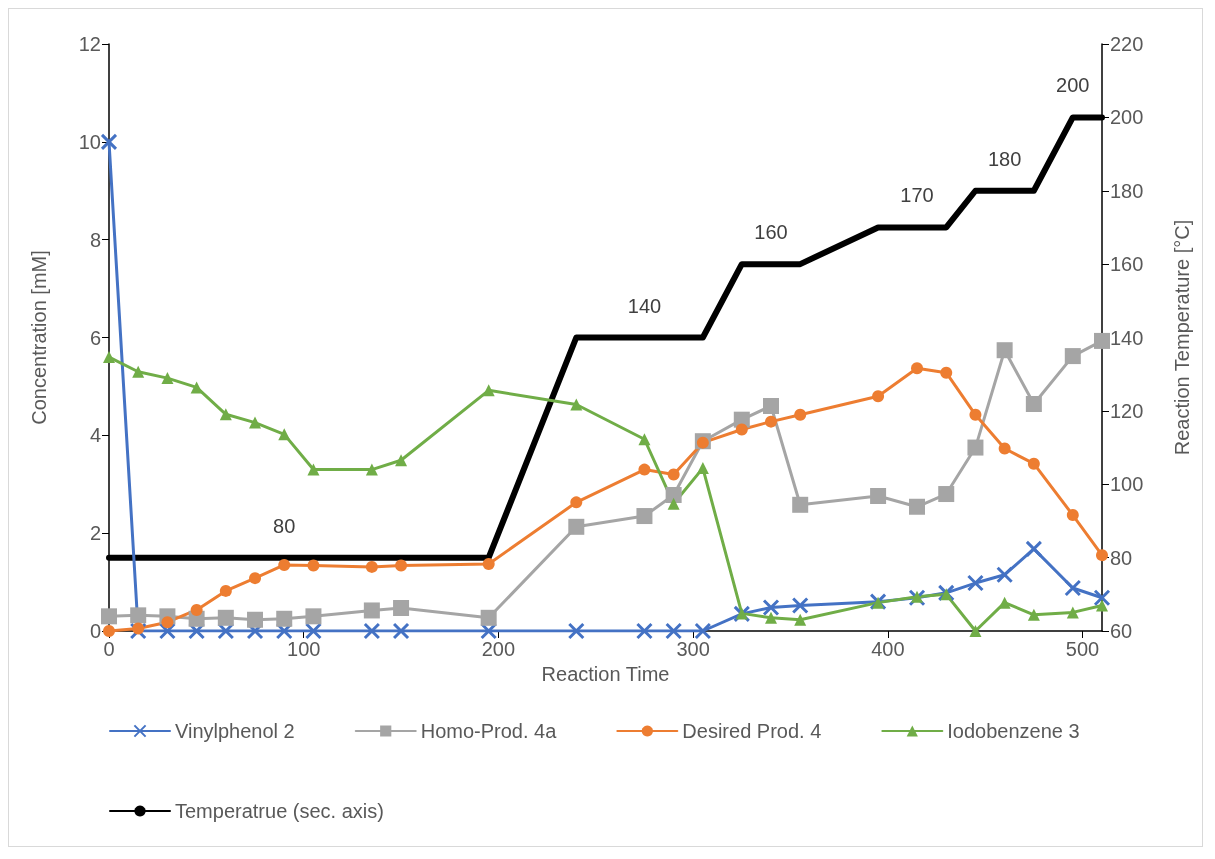 The height and width of the screenshot is (859, 1215). I want to click on y2-tick-label: 180, so click(1127, 190).